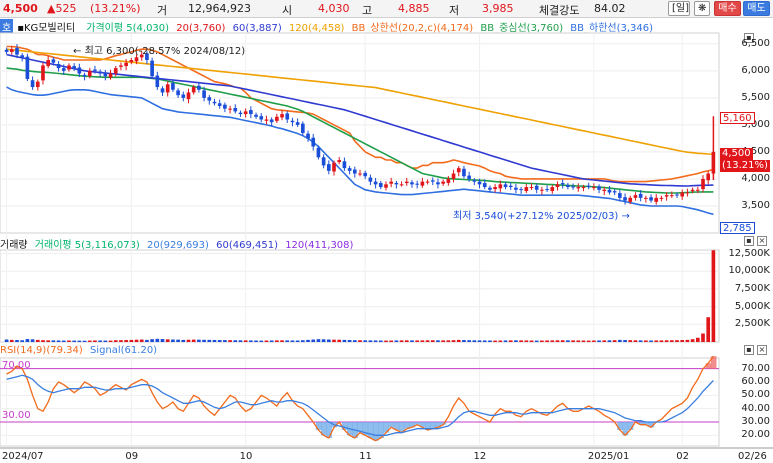 The width and height of the screenshot is (773, 463). What do you see at coordinates (727, 8) in the screenshot?
I see `buy-button: 매수` at bounding box center [727, 8].